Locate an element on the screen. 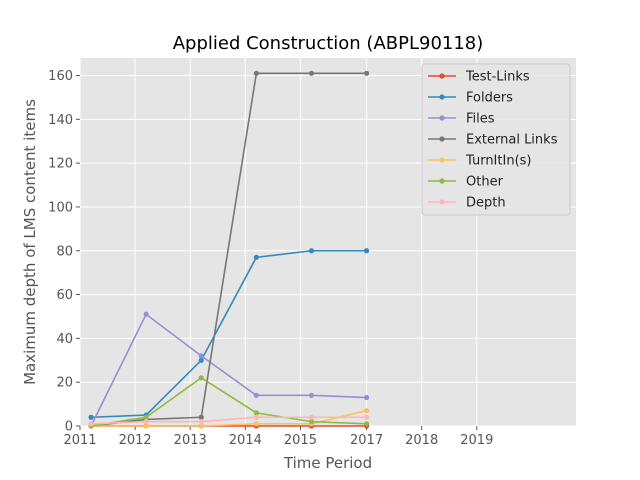 The width and height of the screenshot is (640, 480). legend-swatch-marker-other is located at coordinates (442, 181).